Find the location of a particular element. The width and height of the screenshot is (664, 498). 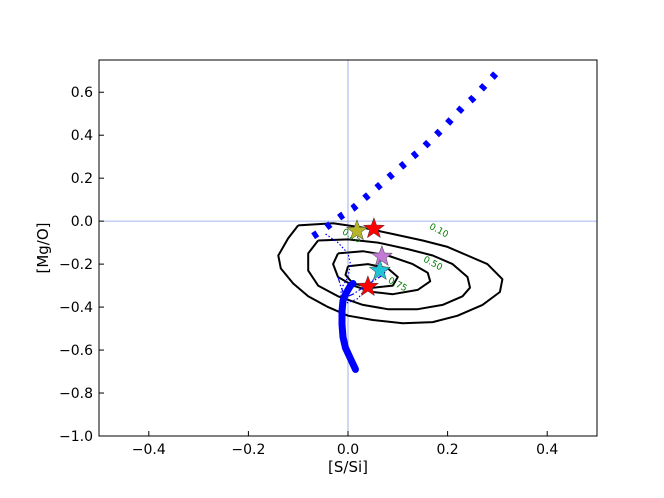

series-line-dotted-thick is located at coordinates (408, 152).